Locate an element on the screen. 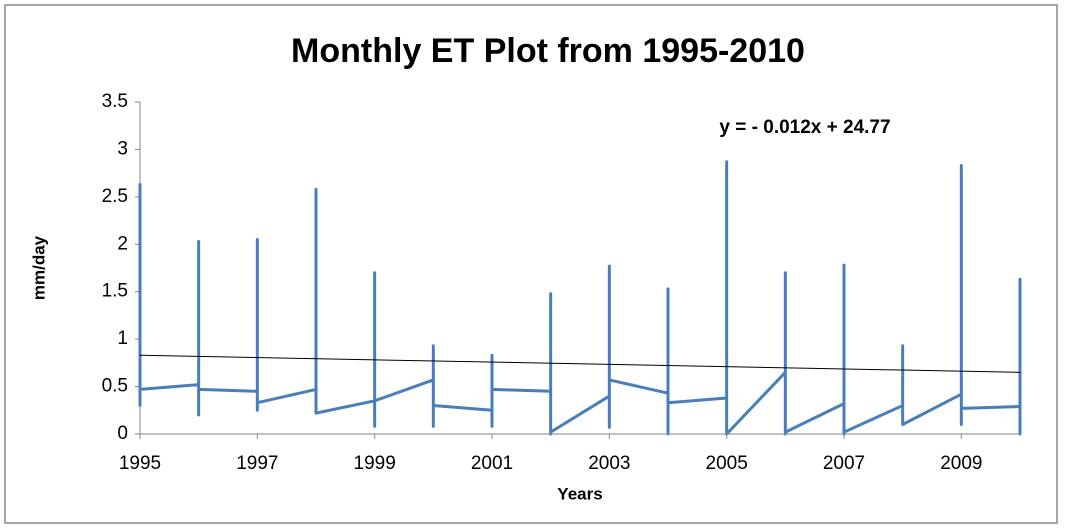 The width and height of the screenshot is (1065, 531). x-tick-label: 1997 is located at coordinates (257, 463).